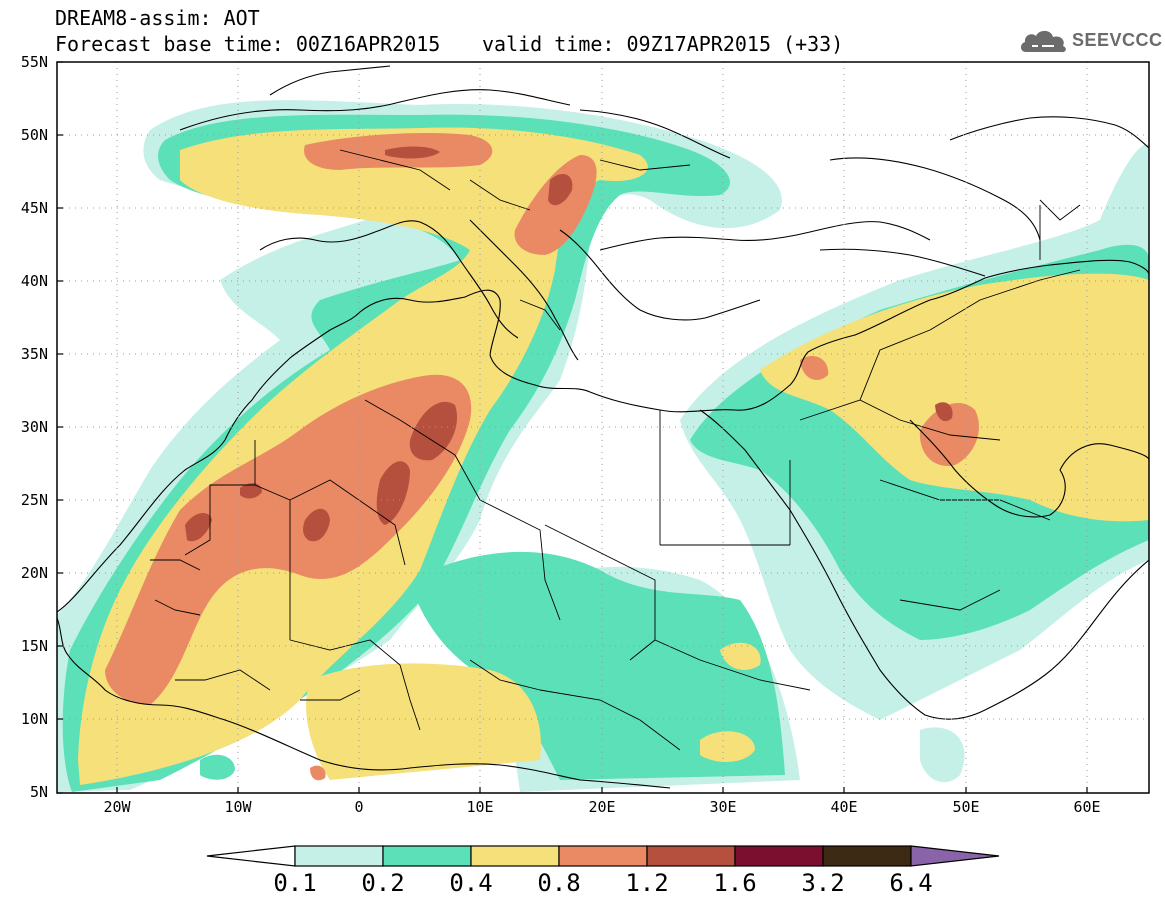 Image resolution: width=1165 pixels, height=905 pixels. What do you see at coordinates (559, 883) in the screenshot?
I see `colorbar-label: 0.8` at bounding box center [559, 883].